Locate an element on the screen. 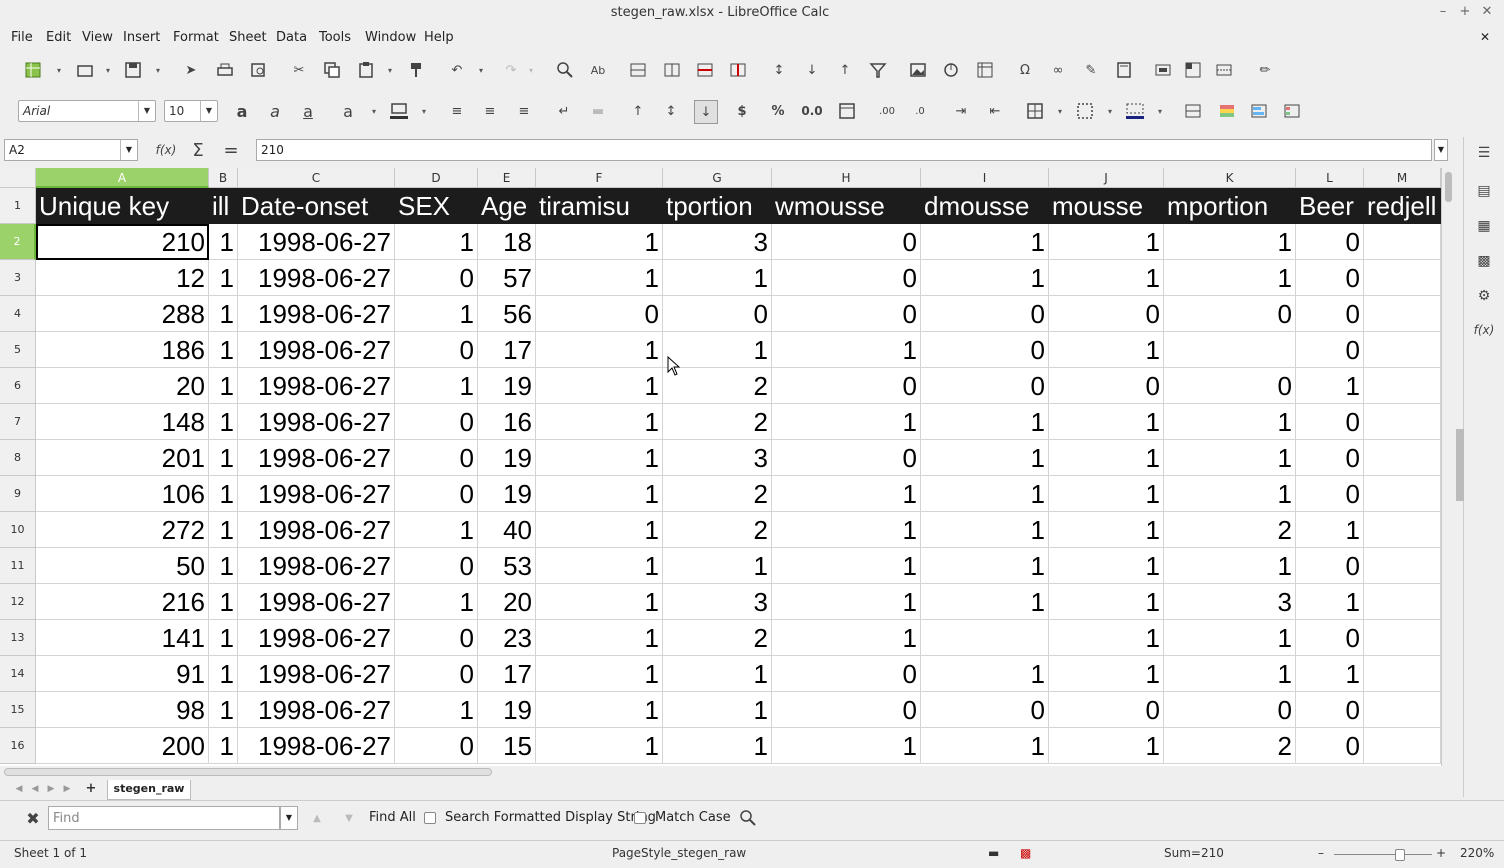  properties-icon: ▤ is located at coordinates (1484, 191).